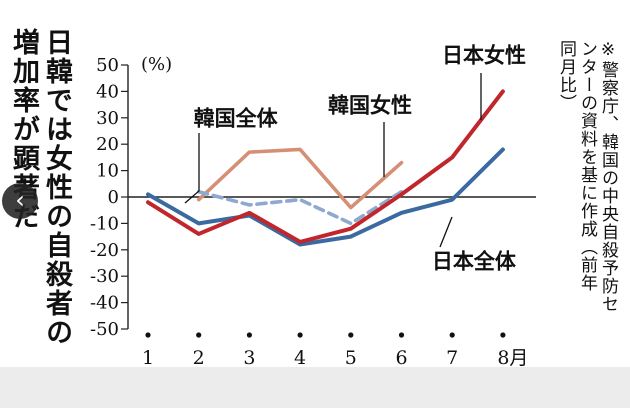 This screenshot has width=630, height=408. What do you see at coordinates (104, 250) in the screenshot?
I see `y-tick-label: -20` at bounding box center [104, 250].